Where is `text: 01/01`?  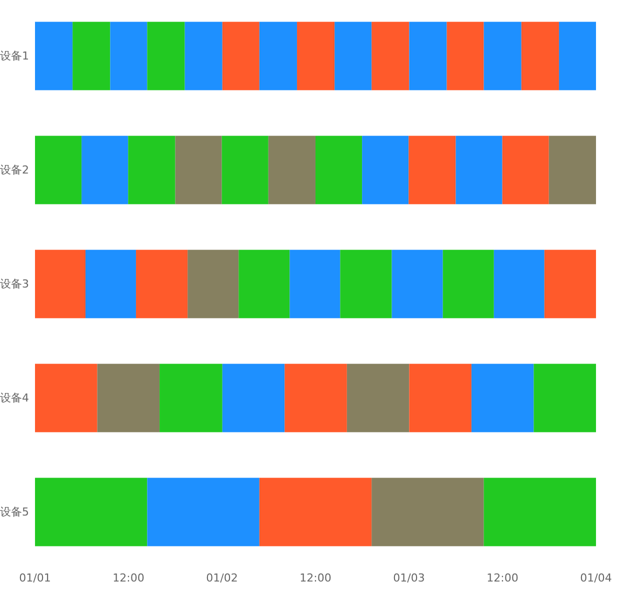
text: 01/01 is located at coordinates (35, 578).